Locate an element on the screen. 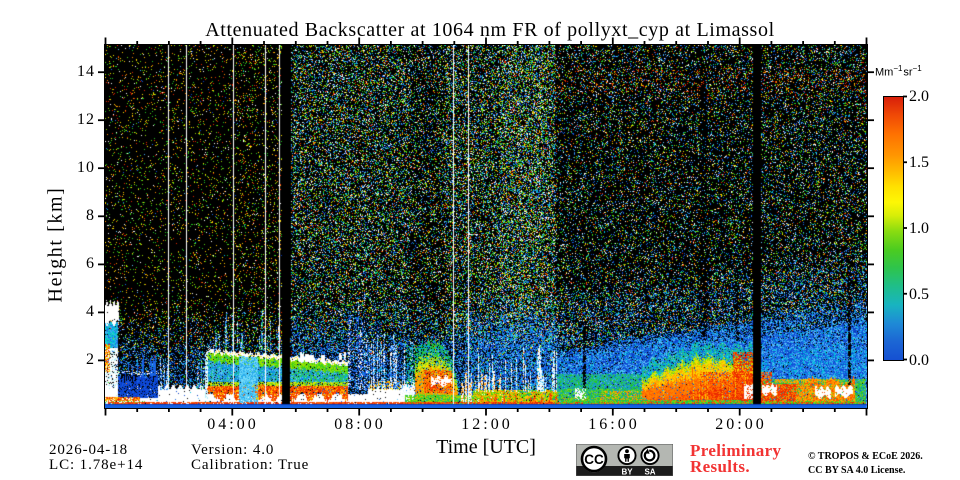 Image resolution: width=960 pixels, height=480 pixels. svg-text: SA is located at coordinates (649, 472).